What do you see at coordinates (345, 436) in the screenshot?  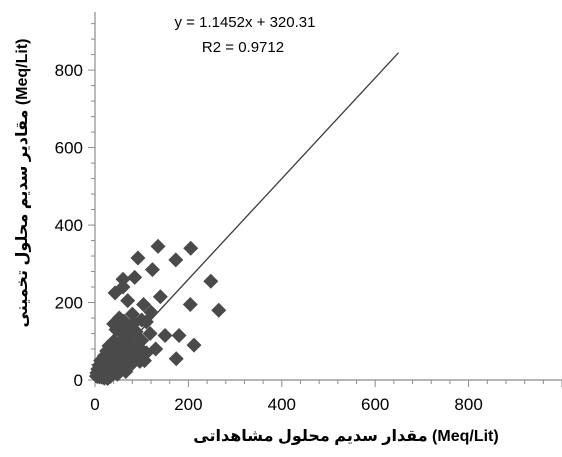 I see `x-axis-title: مقدار سدیم محلول مشاهداتی (Meq/Lit)` at bounding box center [345, 436].